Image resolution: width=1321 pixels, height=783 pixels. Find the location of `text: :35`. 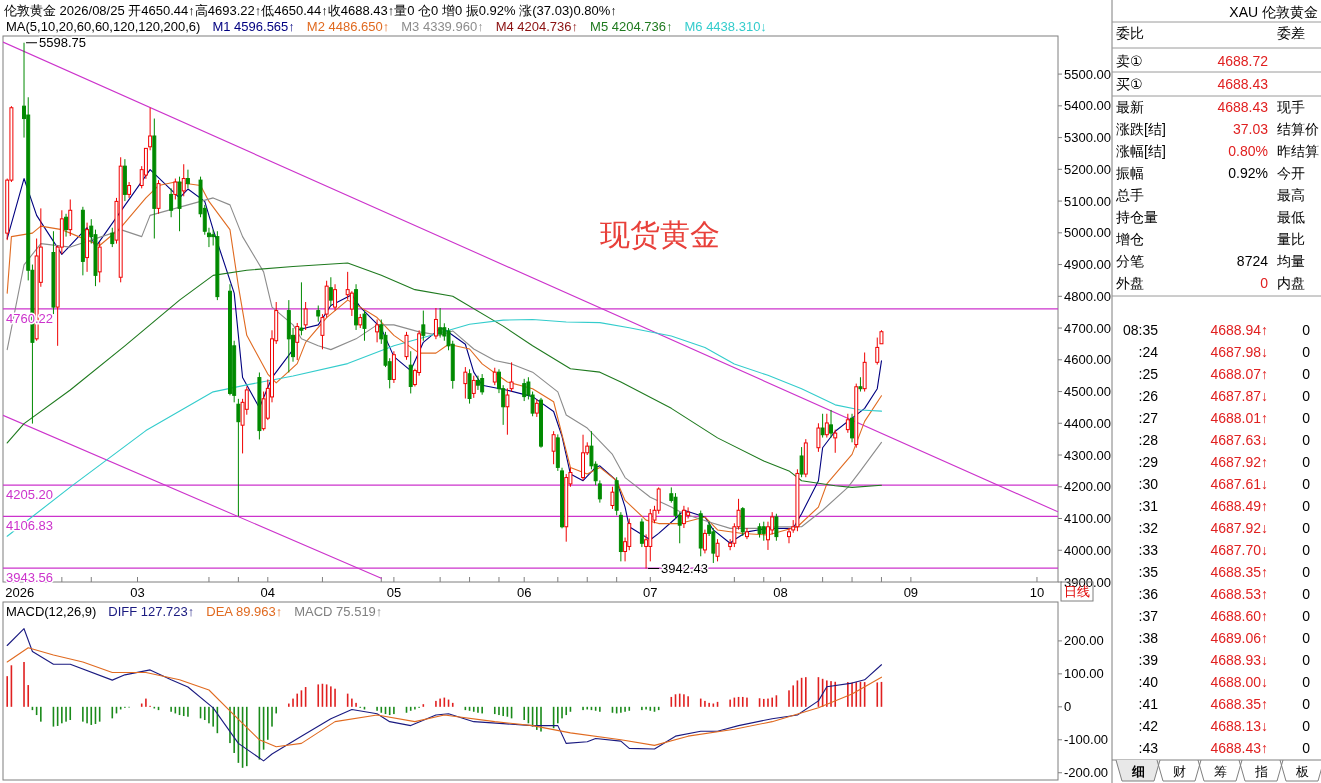

text: :35 is located at coordinates (1148, 572).